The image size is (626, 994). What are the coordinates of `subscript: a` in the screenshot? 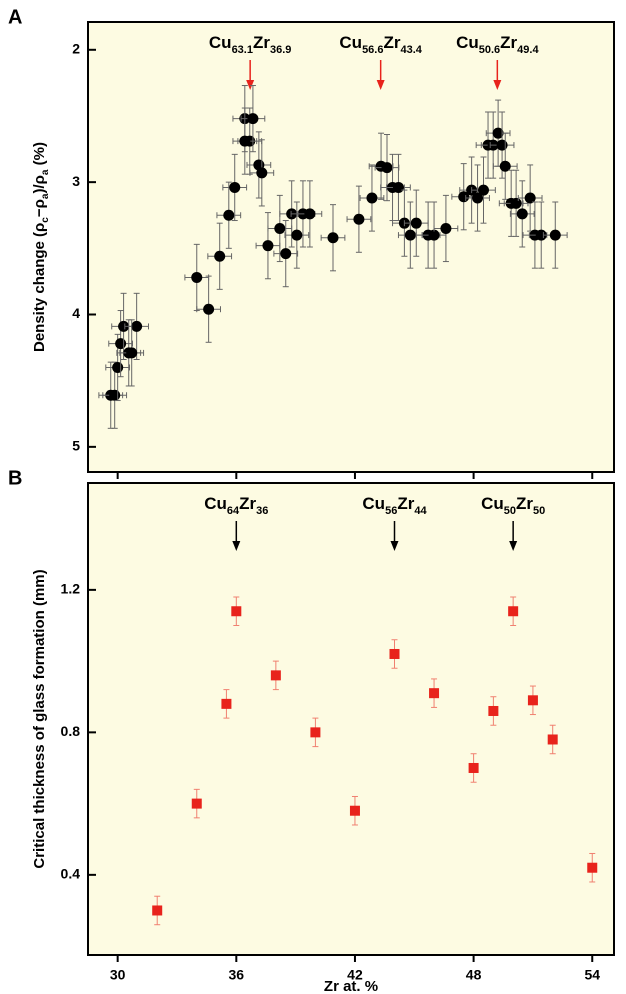 It's located at (45, 196).